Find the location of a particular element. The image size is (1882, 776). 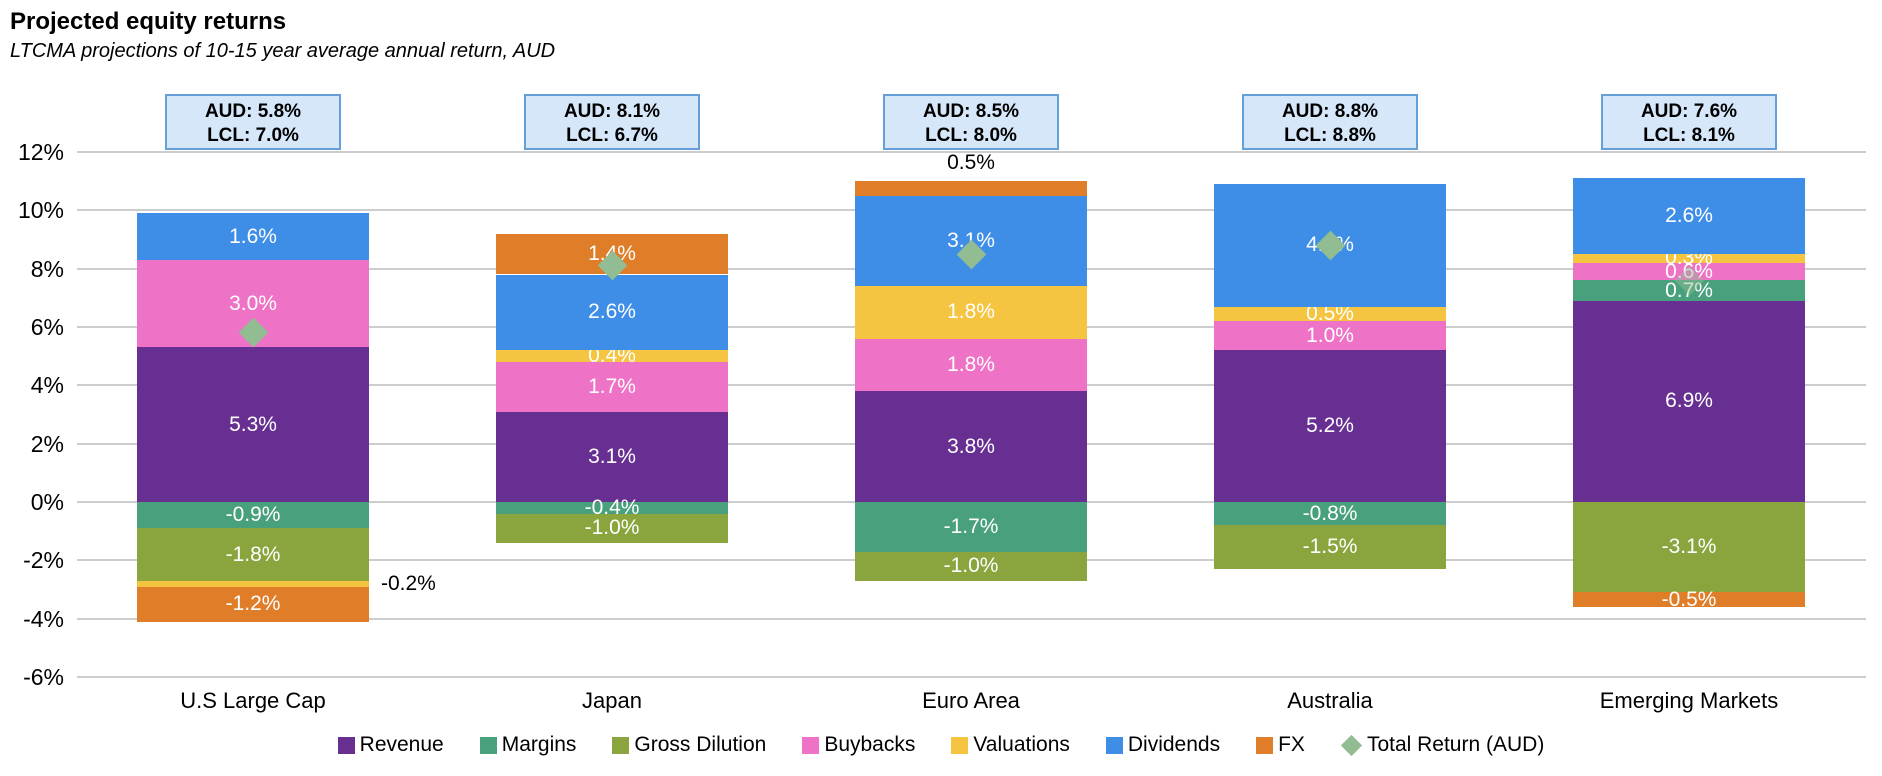

segment-value-label: 3.8% is located at coordinates (971, 446).